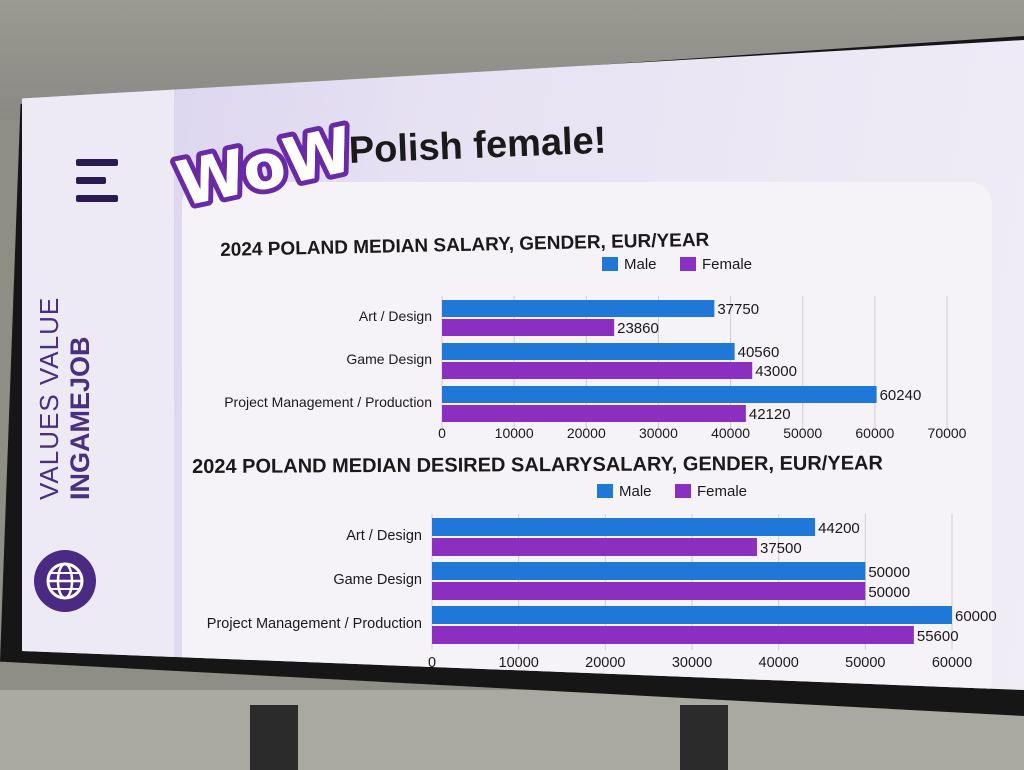 This screenshot has height=770, width=1024. What do you see at coordinates (605, 663) in the screenshot?
I see `chart-2-tick-label: 20000` at bounding box center [605, 663].